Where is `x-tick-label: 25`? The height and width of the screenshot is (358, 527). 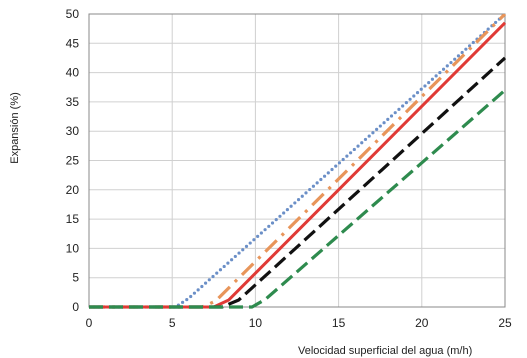 x-tick-label: 25 is located at coordinates (505, 323).